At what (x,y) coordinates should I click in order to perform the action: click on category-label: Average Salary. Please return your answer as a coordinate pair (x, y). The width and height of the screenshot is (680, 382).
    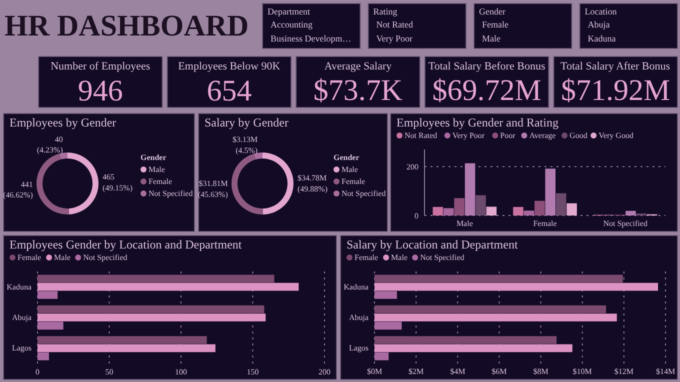
    Looking at the image, I should click on (358, 66).